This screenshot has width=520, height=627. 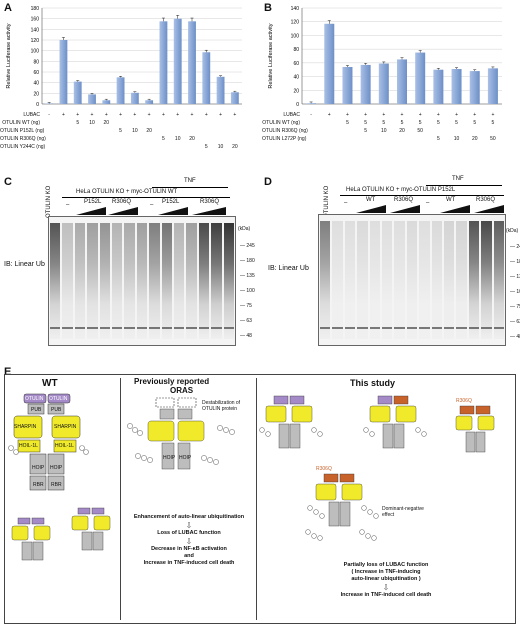 I want to click on panel-e-letter: E, so click(x=8, y=372).